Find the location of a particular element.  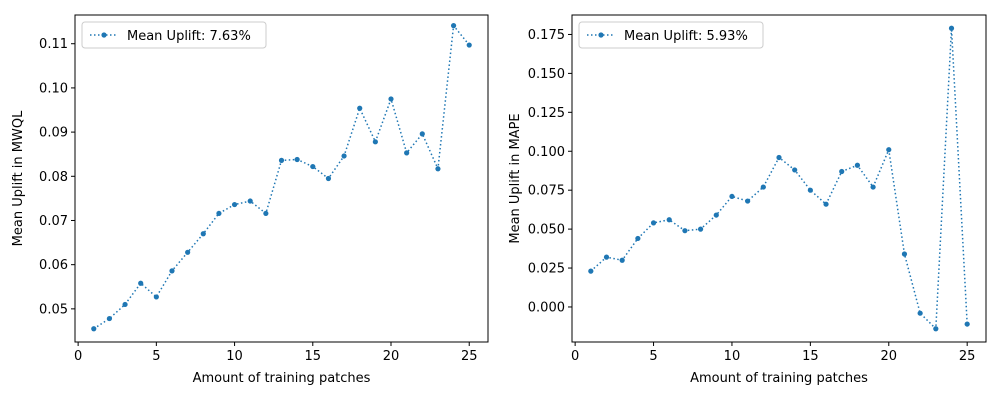

y-tick-label: 0.100 is located at coordinates (546, 152).